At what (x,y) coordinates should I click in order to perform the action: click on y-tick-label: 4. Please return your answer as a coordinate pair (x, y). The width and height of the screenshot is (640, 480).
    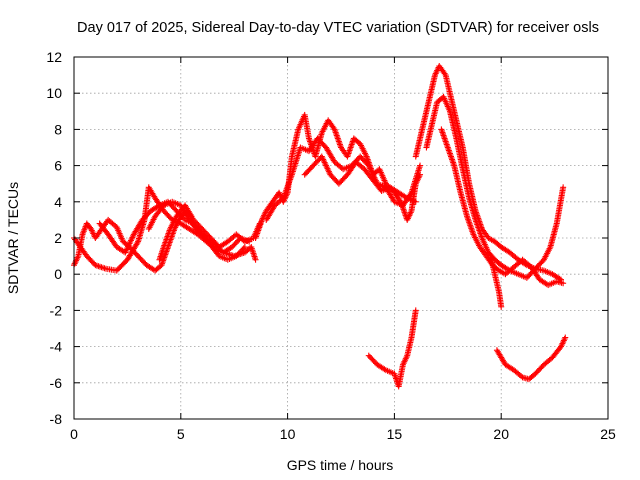
    Looking at the image, I should click on (58, 202).